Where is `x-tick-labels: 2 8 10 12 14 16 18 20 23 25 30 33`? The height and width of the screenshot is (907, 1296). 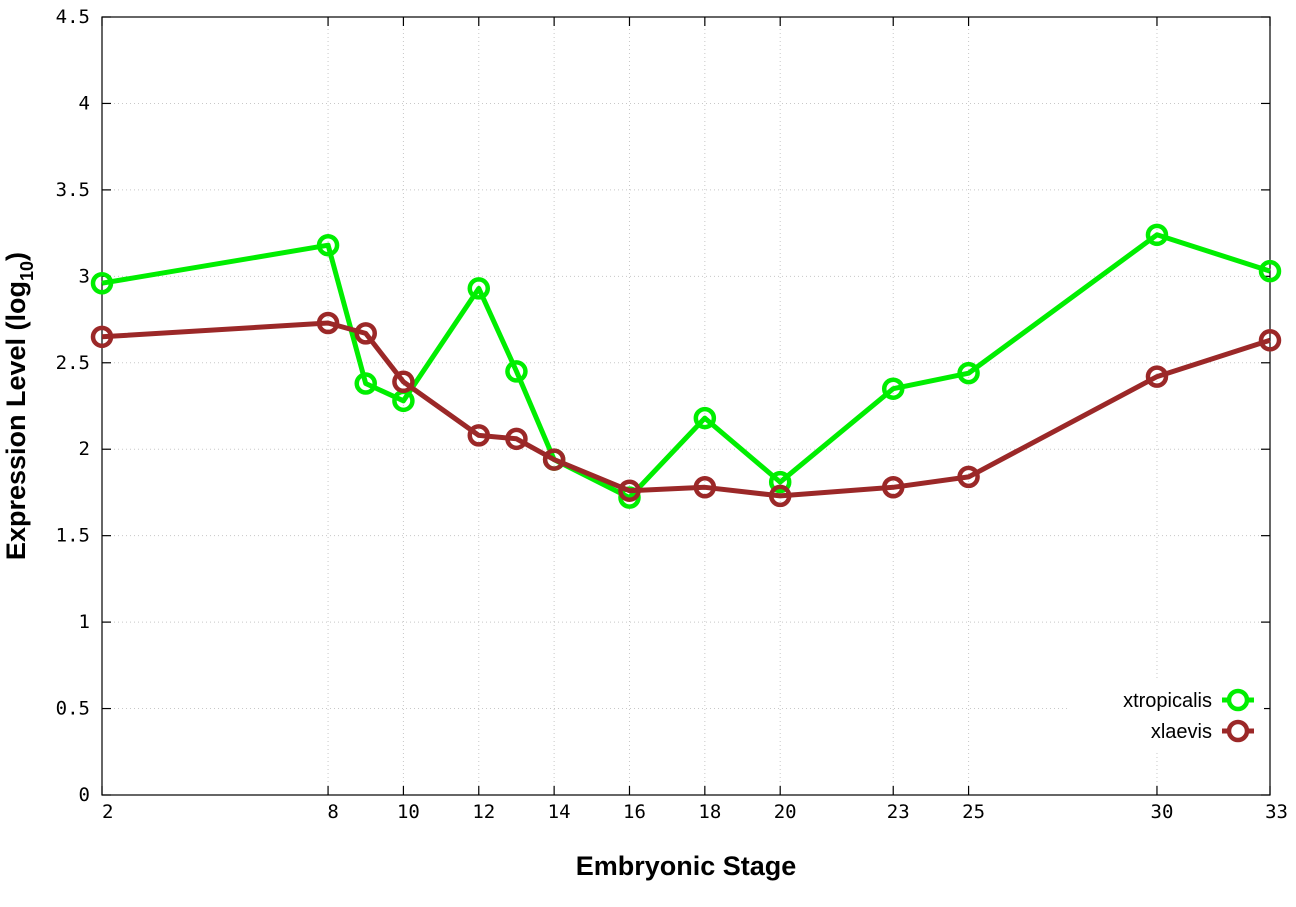
x-tick-labels: 2 8 10 12 14 16 18 20 23 25 30 33 is located at coordinates (695, 812).